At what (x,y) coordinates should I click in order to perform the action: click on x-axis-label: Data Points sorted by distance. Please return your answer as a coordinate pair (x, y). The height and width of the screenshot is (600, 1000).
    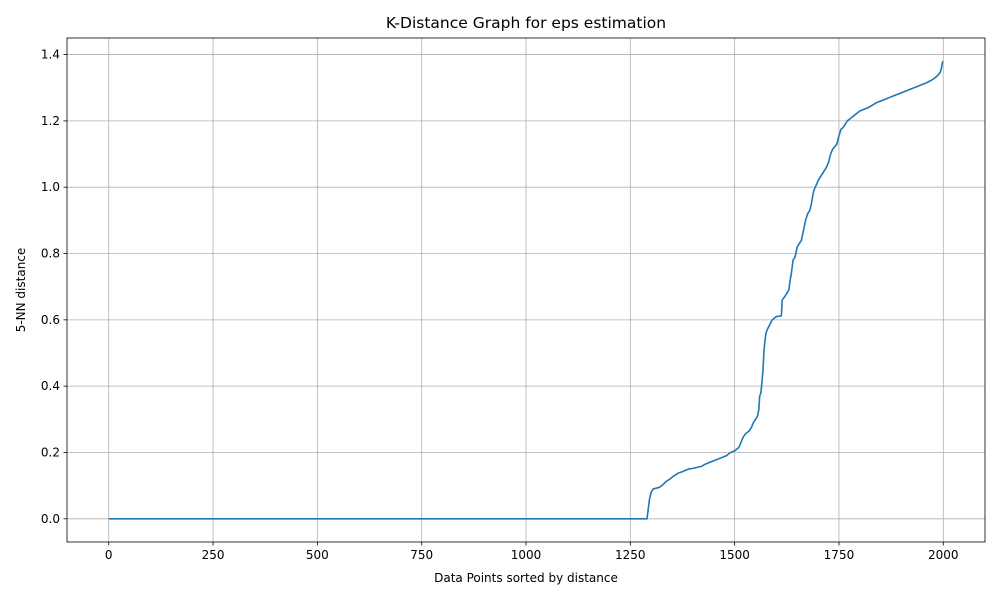
    Looking at the image, I should click on (526, 578).